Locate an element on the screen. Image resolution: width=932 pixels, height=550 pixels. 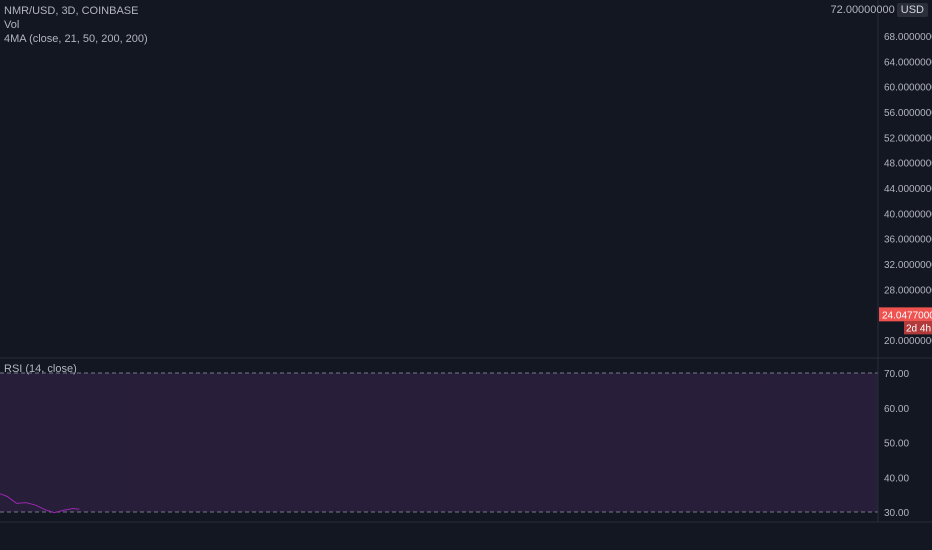
price-tick-label: 52.00000000 is located at coordinates (908, 138).